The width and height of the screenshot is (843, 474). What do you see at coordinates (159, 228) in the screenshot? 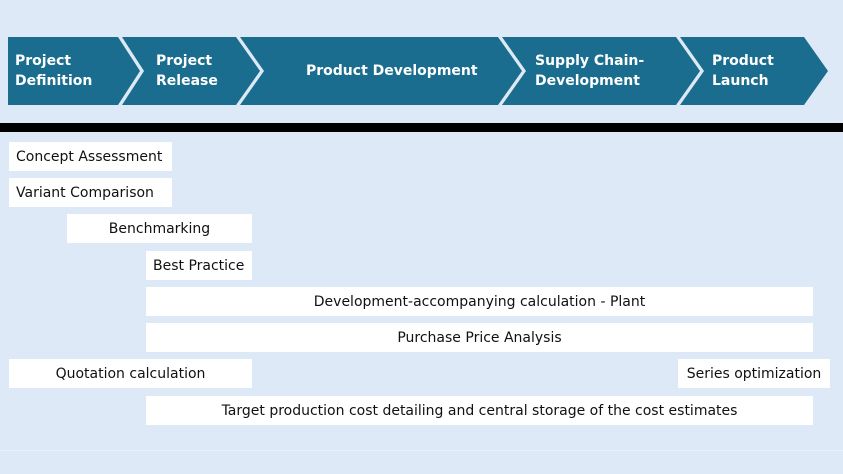
I see `activity-benchmarking: Benchmarking` at bounding box center [159, 228].